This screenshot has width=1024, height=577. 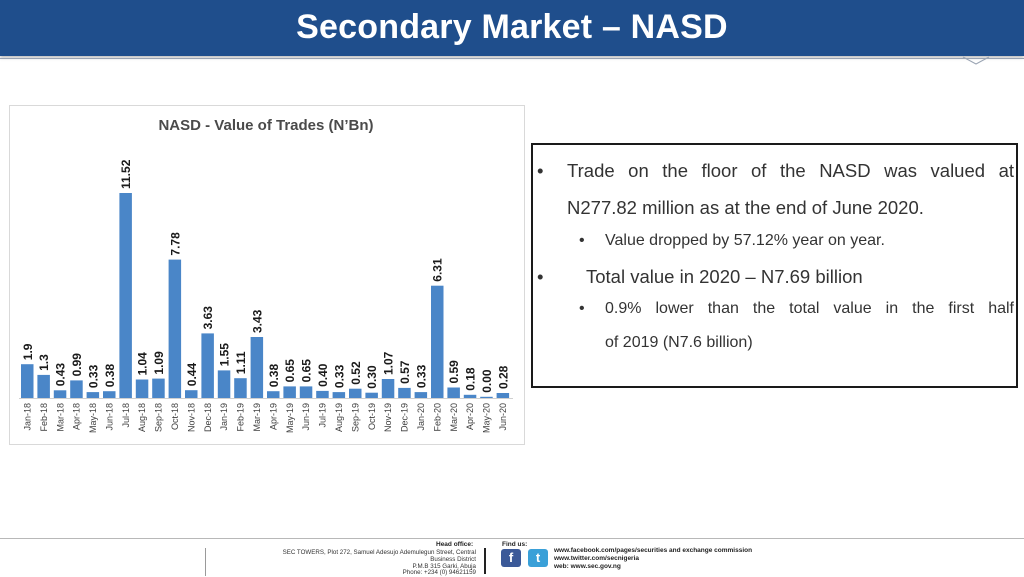 What do you see at coordinates (225, 355) in the screenshot?
I see `value-label-jan-19: 1.55` at bounding box center [225, 355].